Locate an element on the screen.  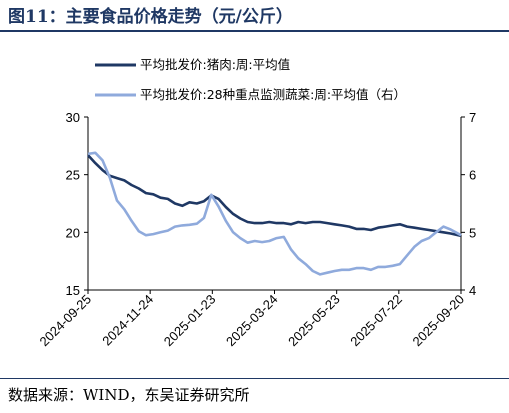
x-tick-label: 2025-05-23 is located at coordinates (314, 321).